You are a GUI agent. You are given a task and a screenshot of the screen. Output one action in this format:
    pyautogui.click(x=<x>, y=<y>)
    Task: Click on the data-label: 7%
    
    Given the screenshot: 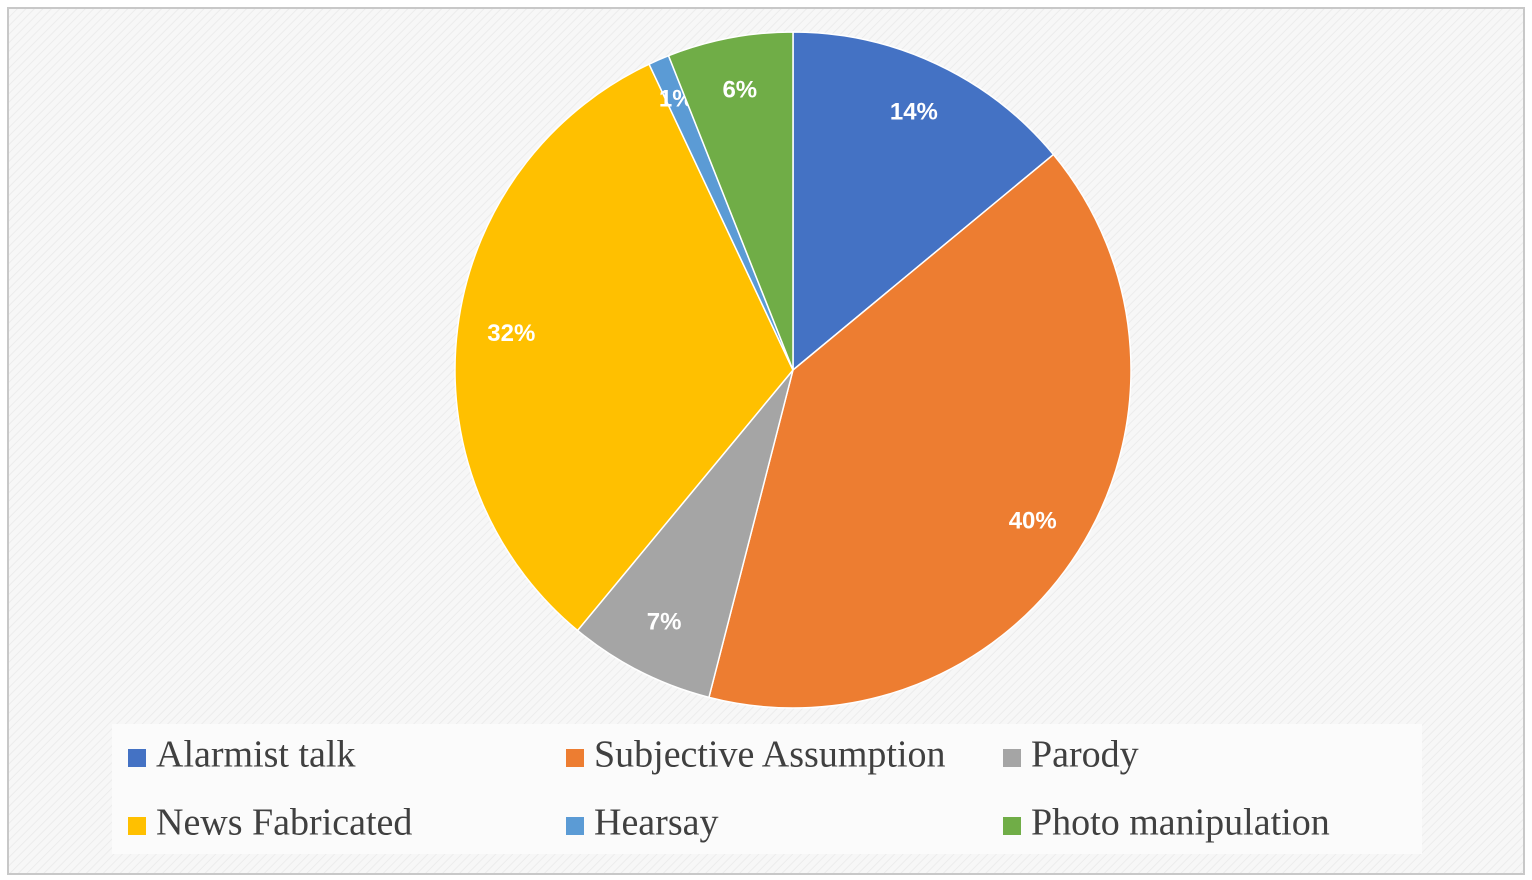 What is the action you would take?
    pyautogui.click(x=664, y=621)
    